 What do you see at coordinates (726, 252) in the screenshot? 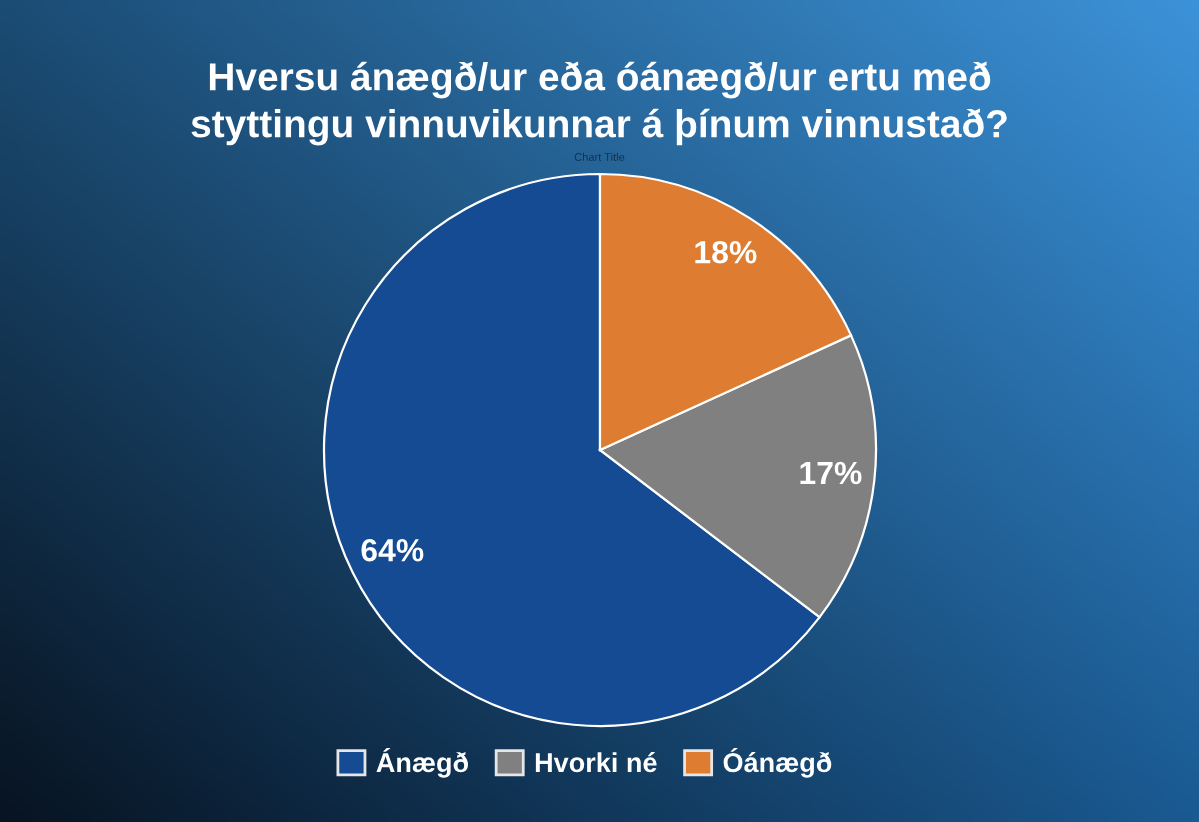
I see `data-label: 18%` at bounding box center [726, 252].